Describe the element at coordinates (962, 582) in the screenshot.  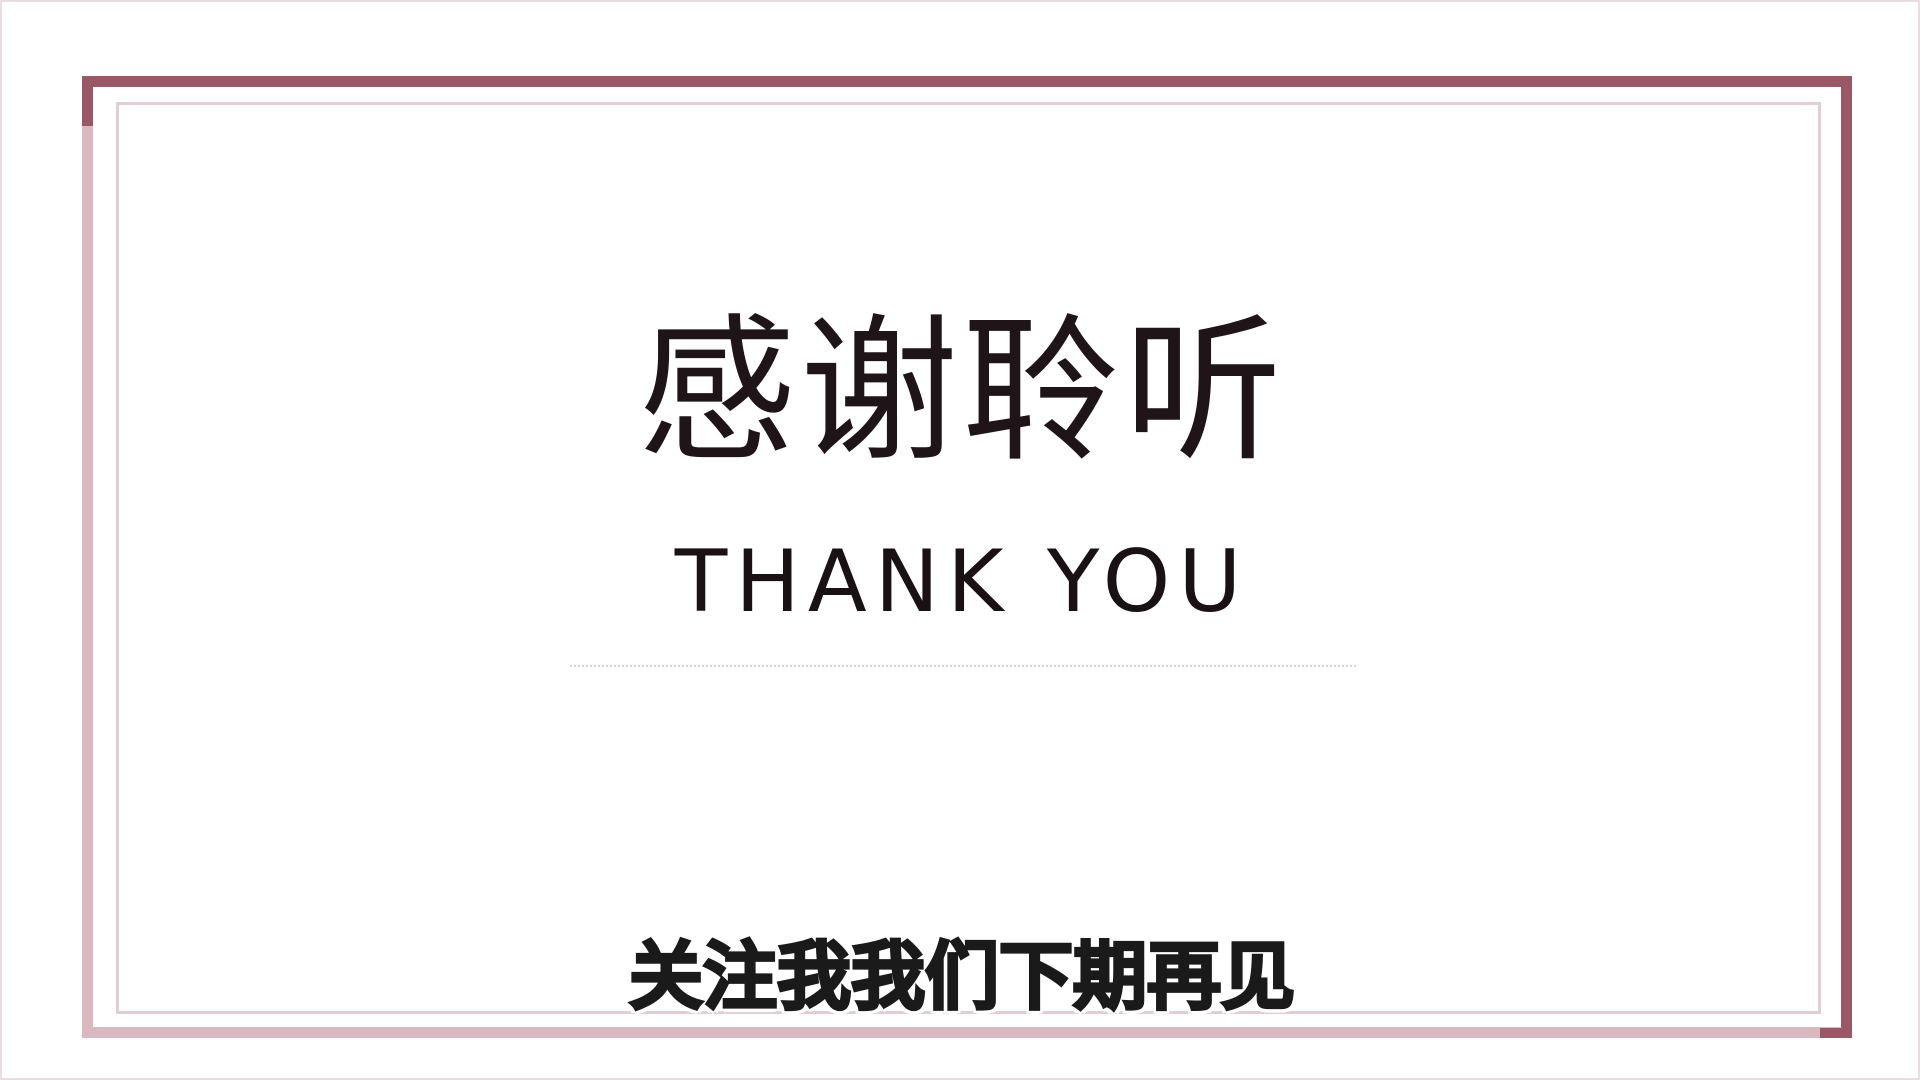
I see `title-english: THANK YOU` at that location.